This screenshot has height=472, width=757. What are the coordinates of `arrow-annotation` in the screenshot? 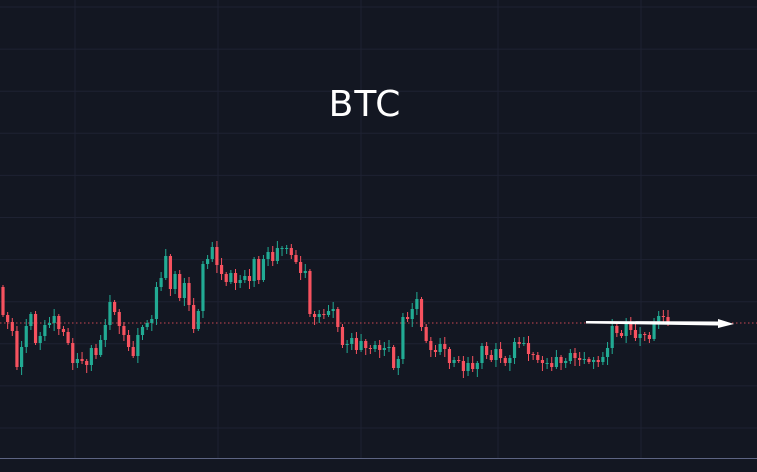 It's located at (660, 323).